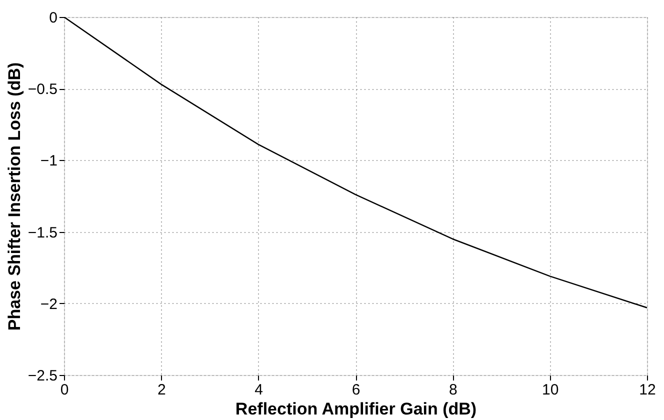 The height and width of the screenshot is (420, 664). What do you see at coordinates (356, 390) in the screenshot?
I see `x-tick-label: 6` at bounding box center [356, 390].